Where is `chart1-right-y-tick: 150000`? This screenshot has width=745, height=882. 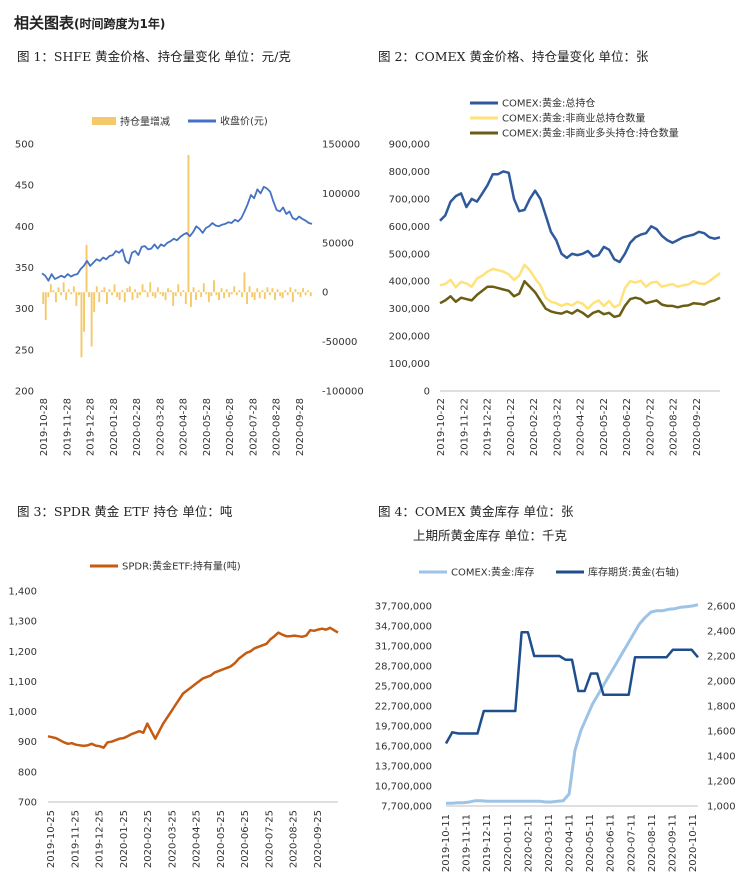
chart1-right-y-tick: 150000 is located at coordinates (341, 145).